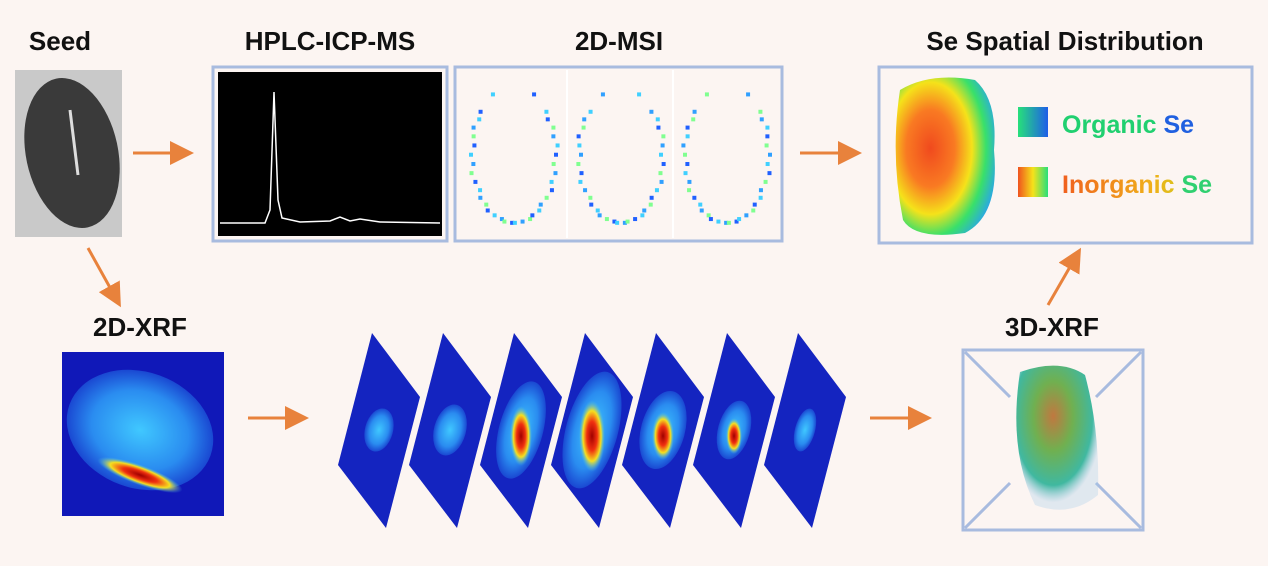  I want to click on seed-body, so click(72, 153).